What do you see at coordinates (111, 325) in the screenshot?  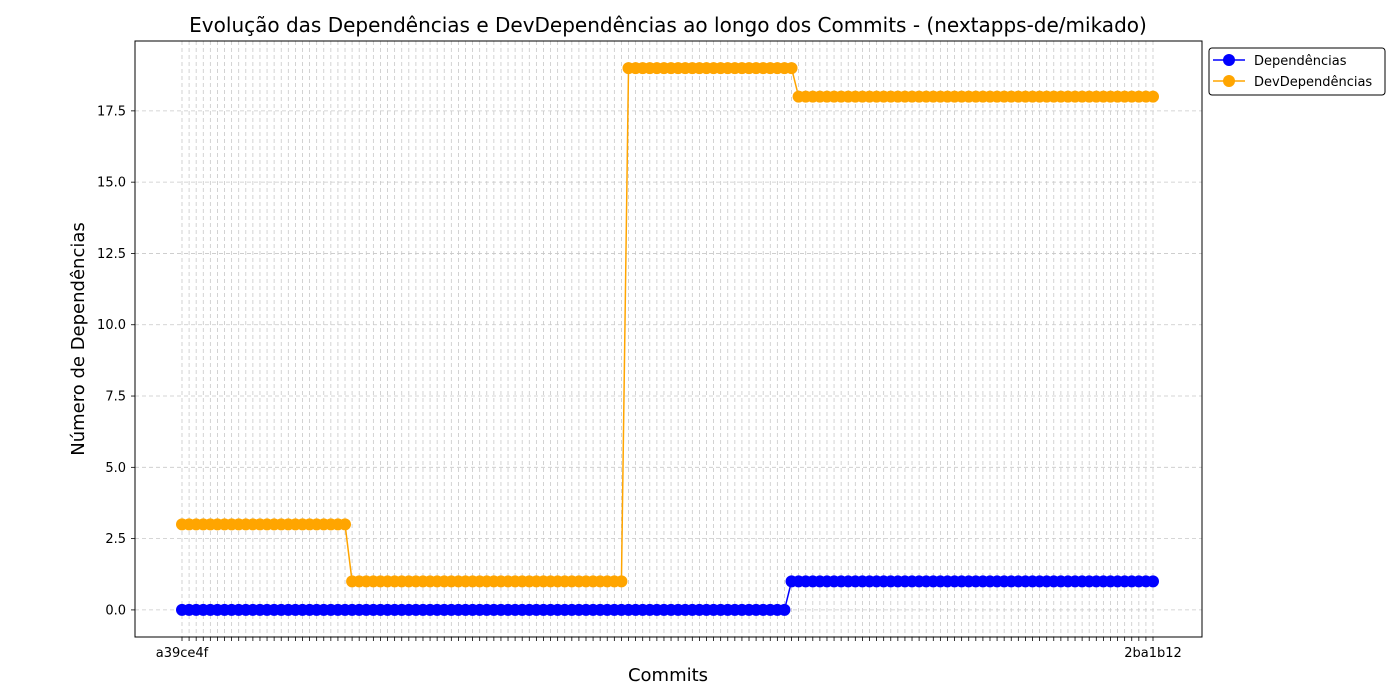 I see `y-tick-label: 10.0` at bounding box center [111, 325].